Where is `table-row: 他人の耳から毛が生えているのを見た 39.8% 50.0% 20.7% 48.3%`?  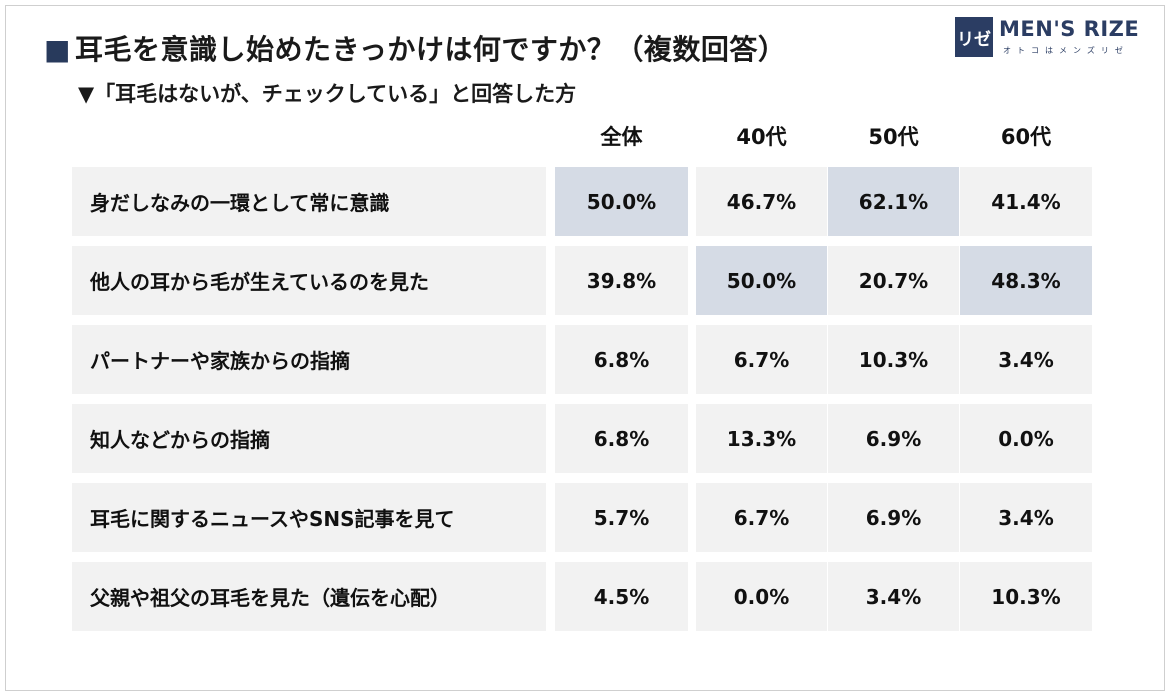 table-row: 他人の耳から毛が生えているのを見た 39.8% 50.0% 20.7% 48.3% is located at coordinates (582, 280).